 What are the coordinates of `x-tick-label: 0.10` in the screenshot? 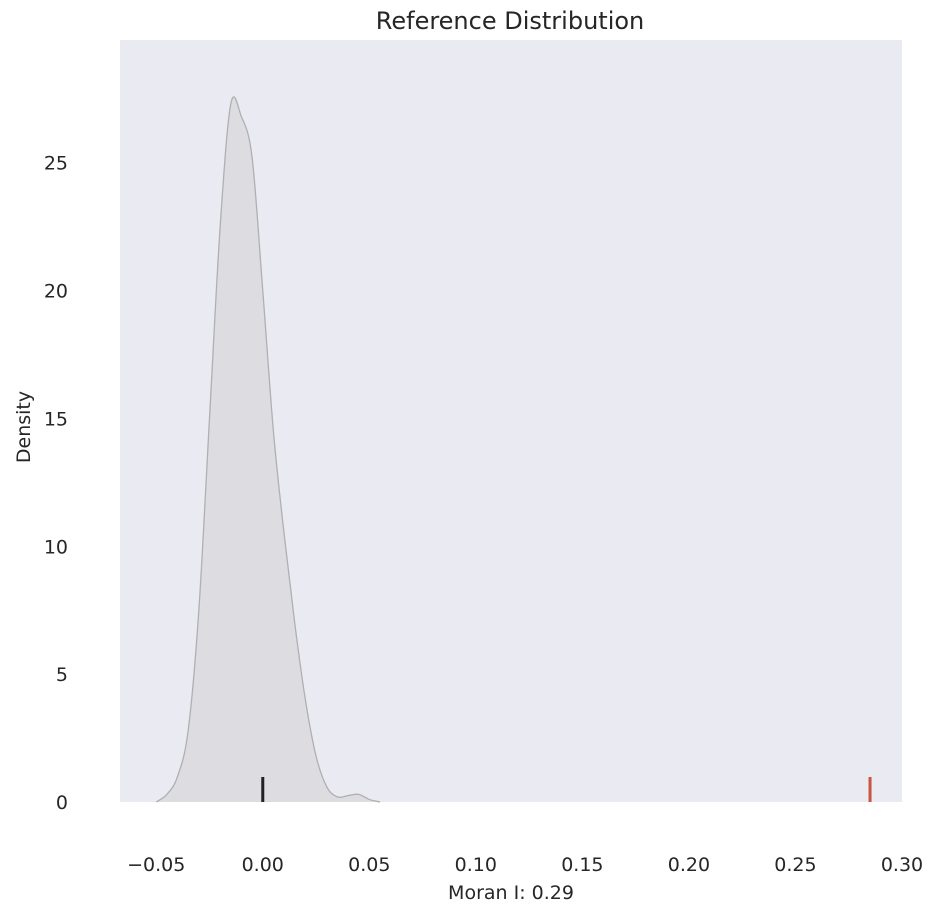 It's located at (476, 865).